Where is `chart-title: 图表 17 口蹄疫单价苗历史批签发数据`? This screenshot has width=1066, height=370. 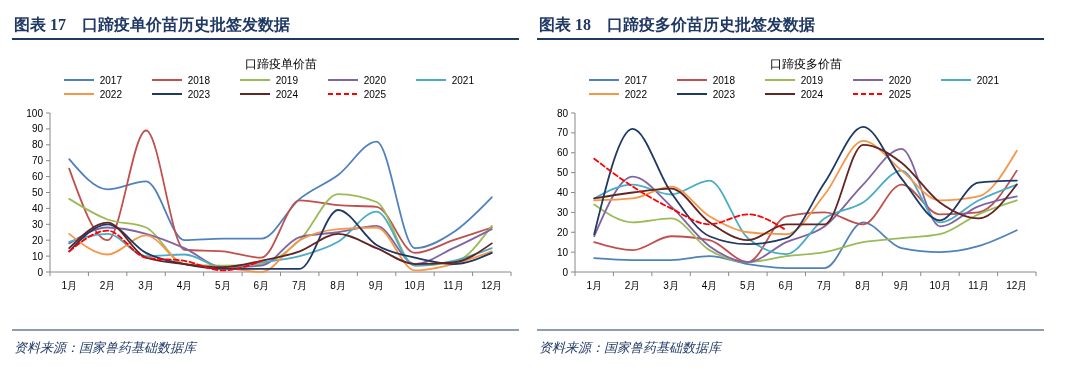
chart-title: 图表 17 口蹄疫单价苗历史批签发数据 is located at coordinates (152, 24).